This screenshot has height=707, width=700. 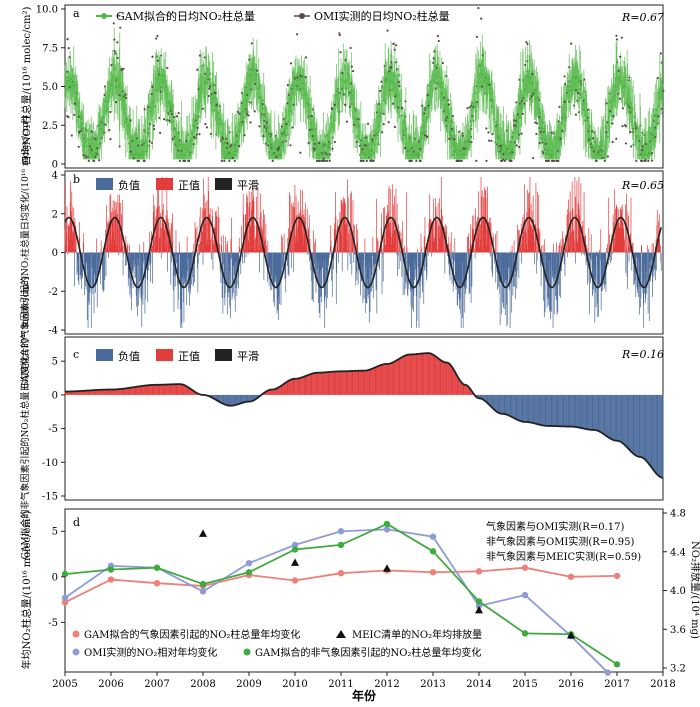 I want to click on legend-nonmet-marker, so click(x=247, y=652).